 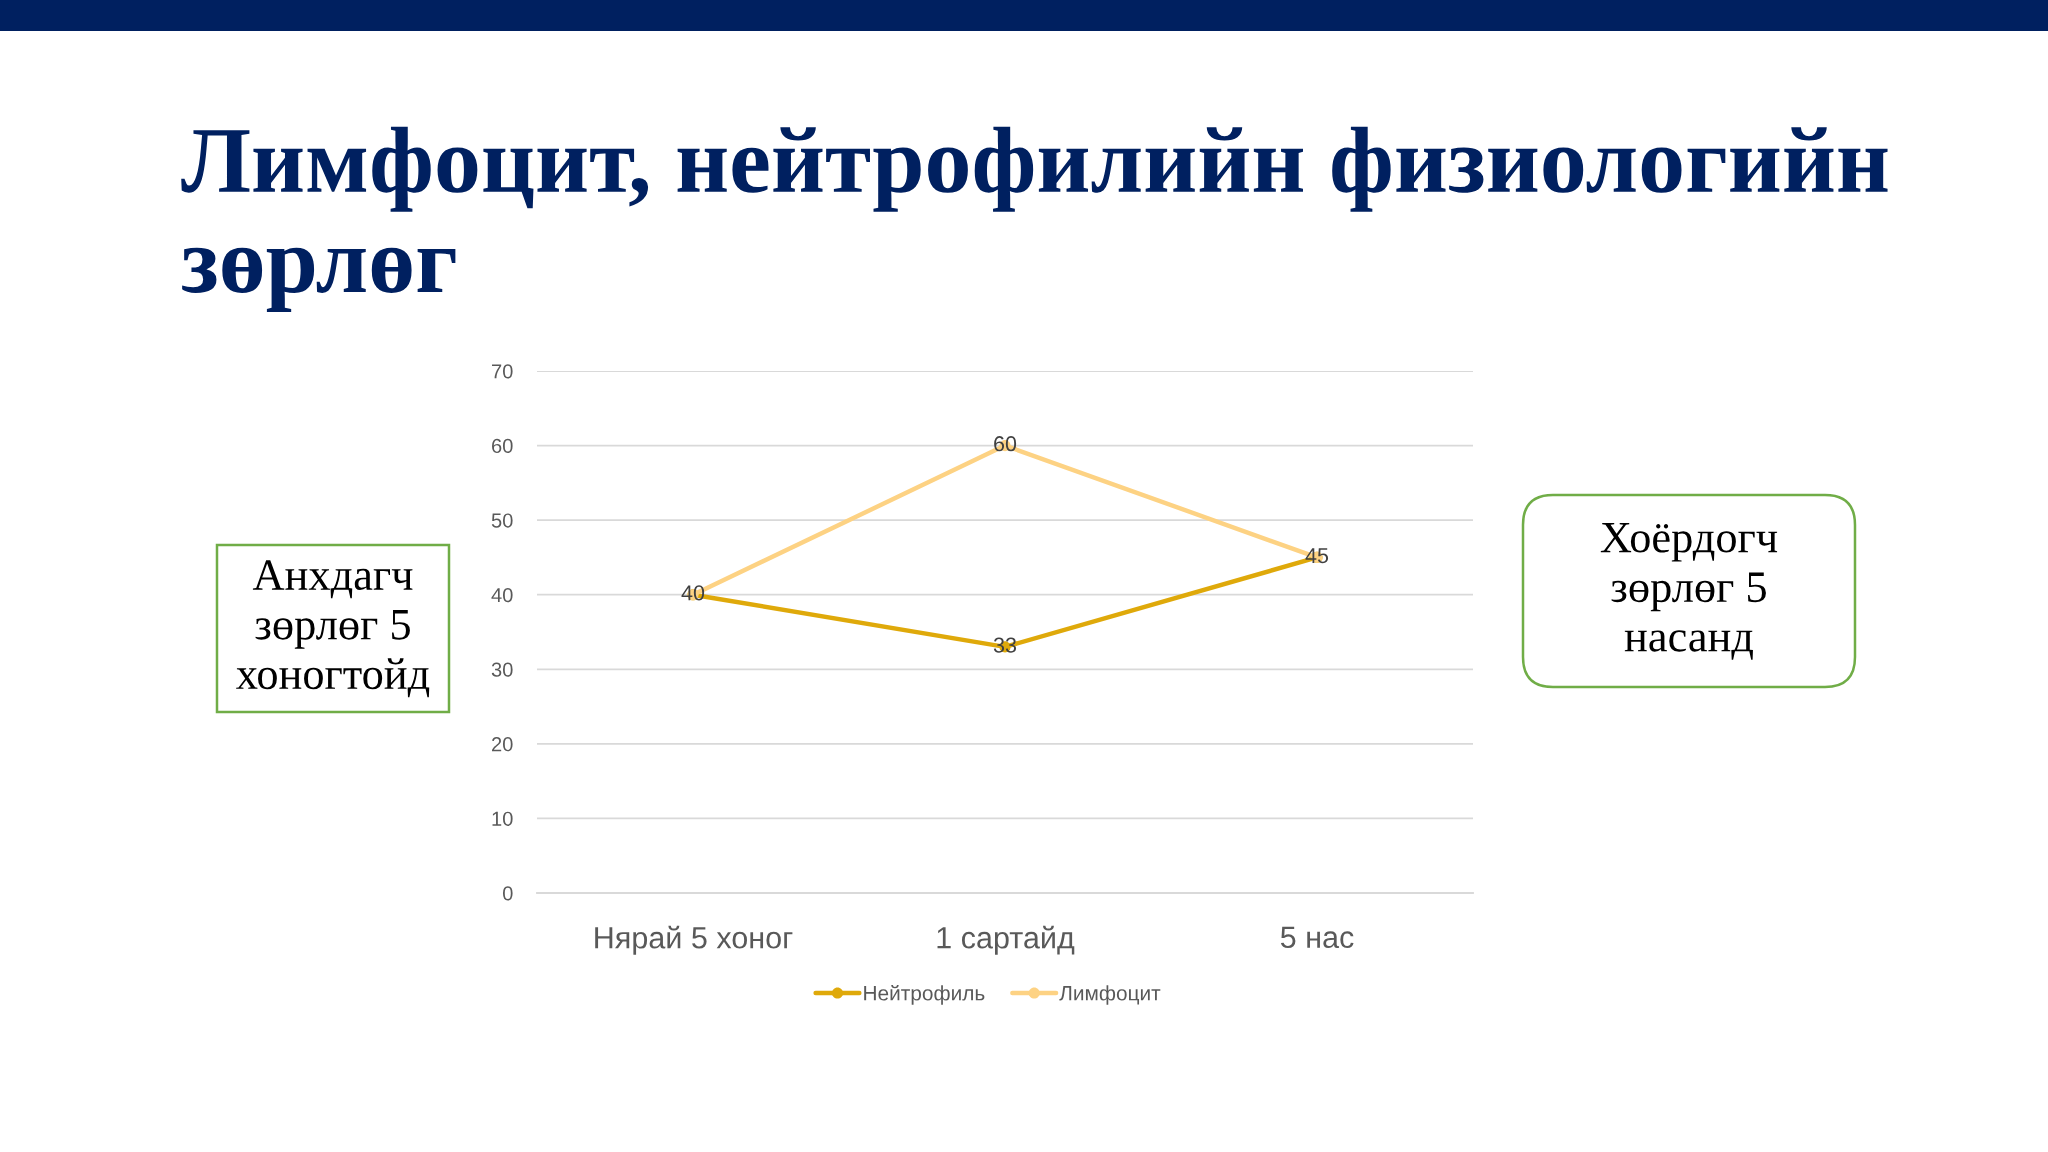 What do you see at coordinates (502, 371) in the screenshot?
I see `y-tick-label: 70` at bounding box center [502, 371].